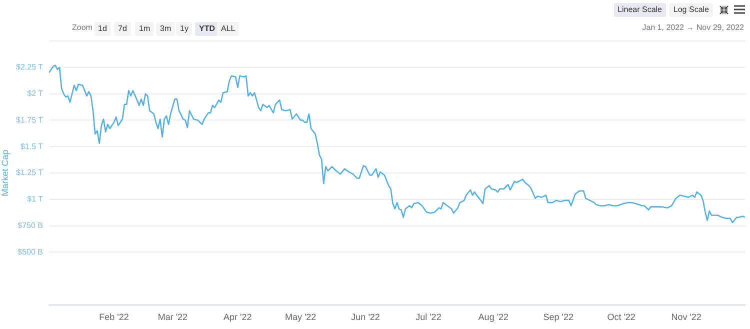  Describe the element at coordinates (228, 29) in the screenshot. I see `text: ALL` at that location.